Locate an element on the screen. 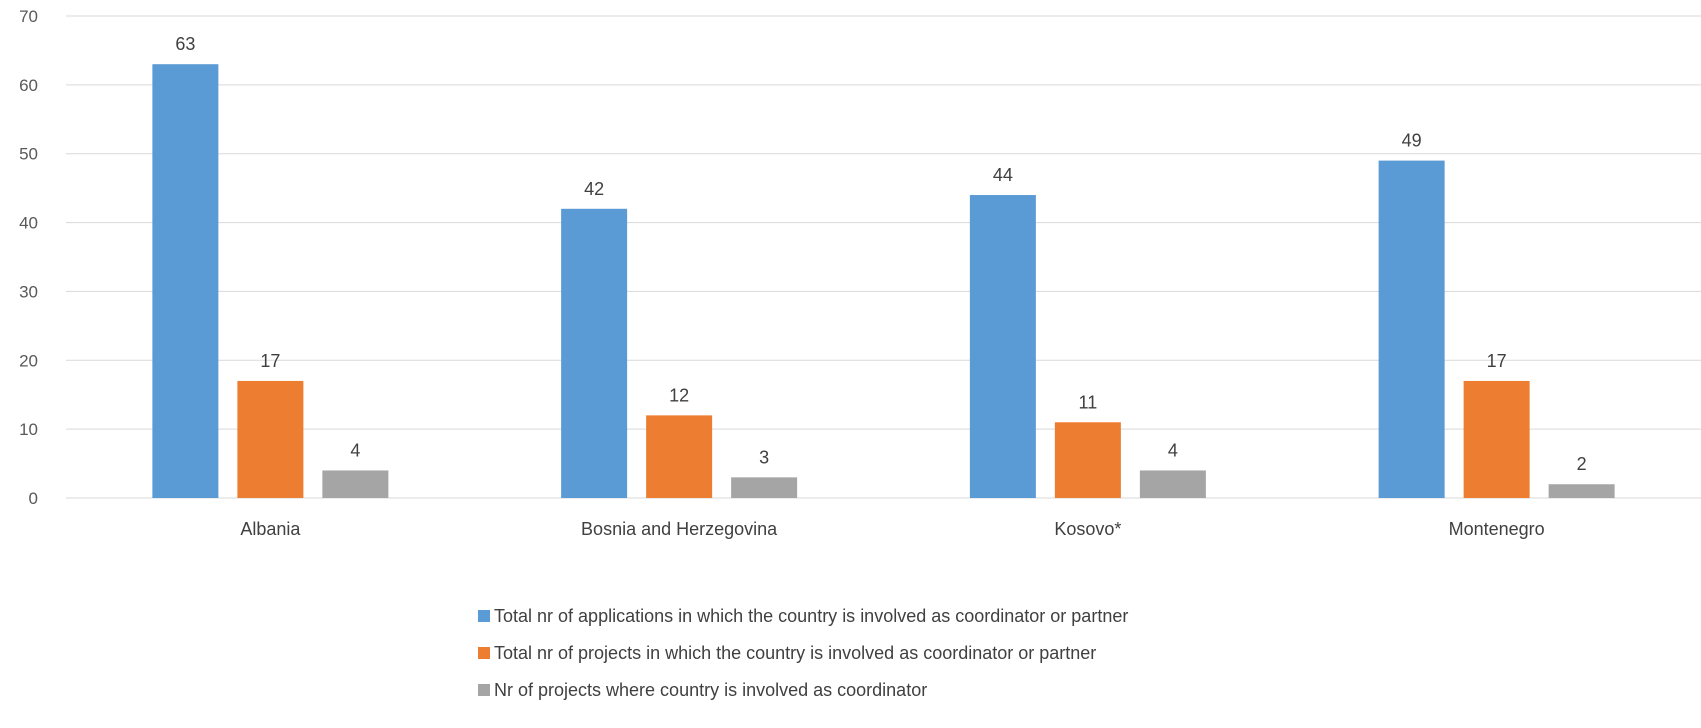  y-tick-label: 0 is located at coordinates (33, 498).